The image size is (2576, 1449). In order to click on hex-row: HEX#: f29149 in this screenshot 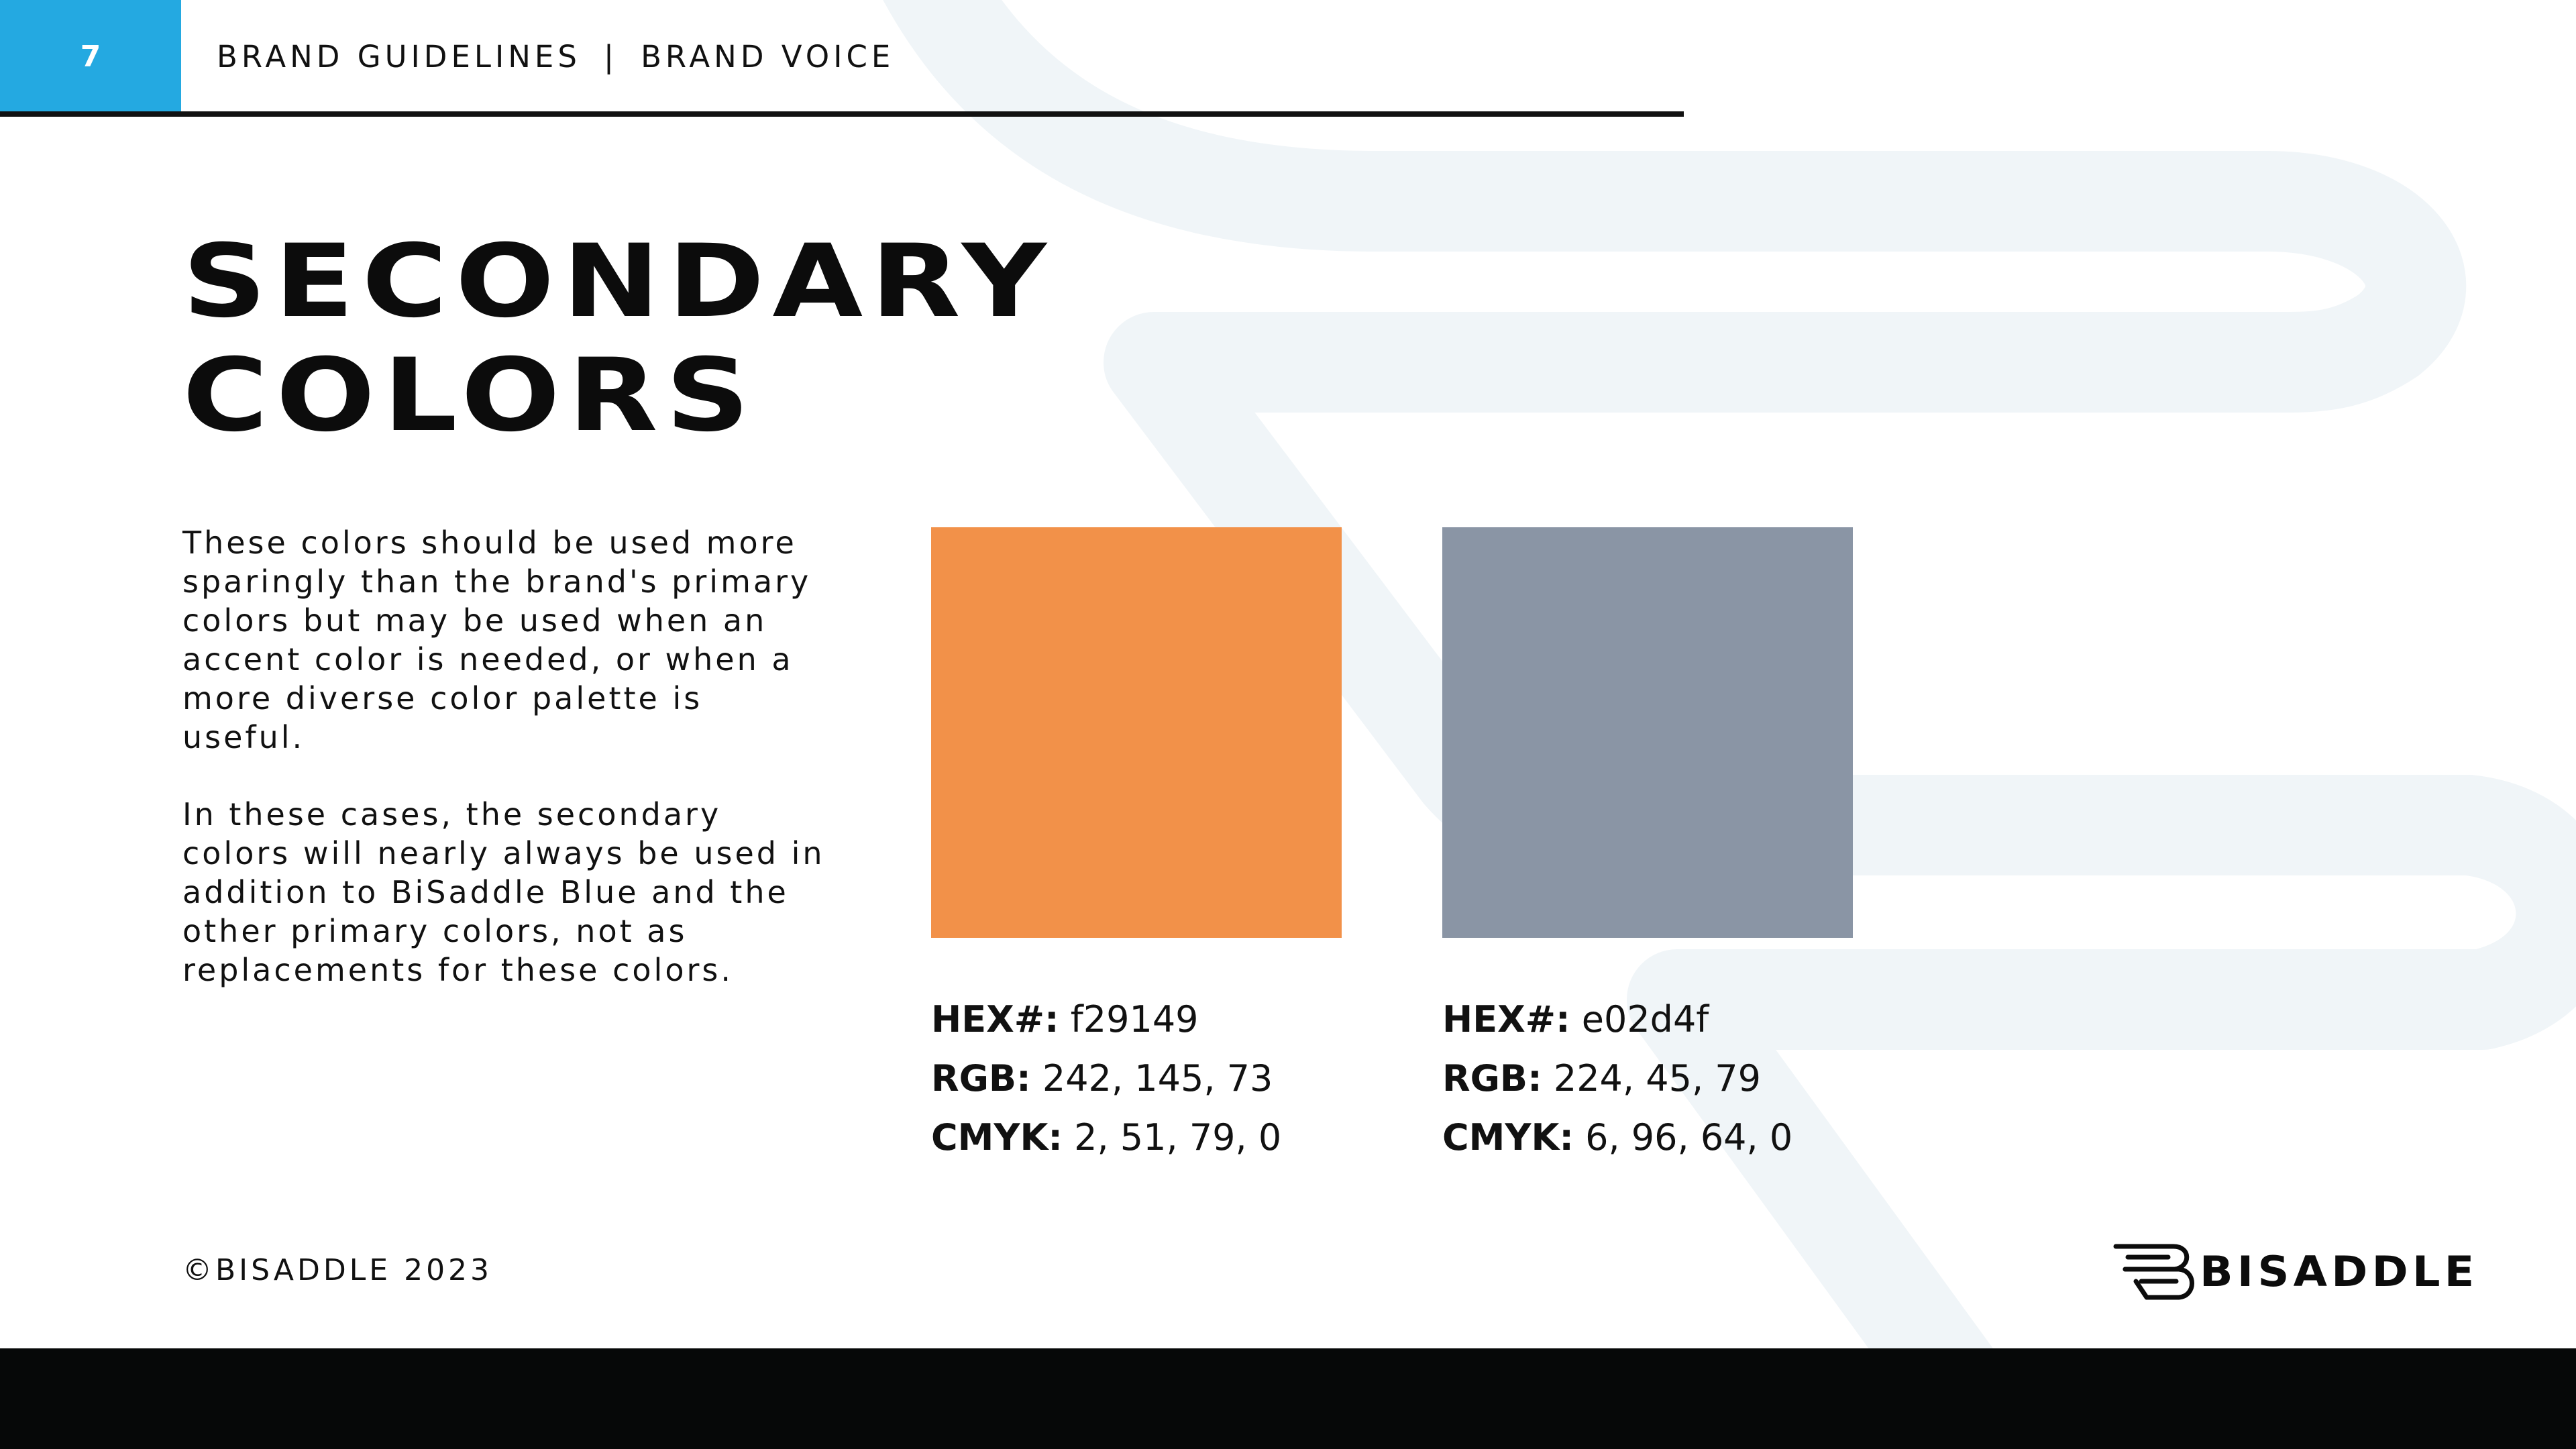, I will do `click(1106, 1019)`.